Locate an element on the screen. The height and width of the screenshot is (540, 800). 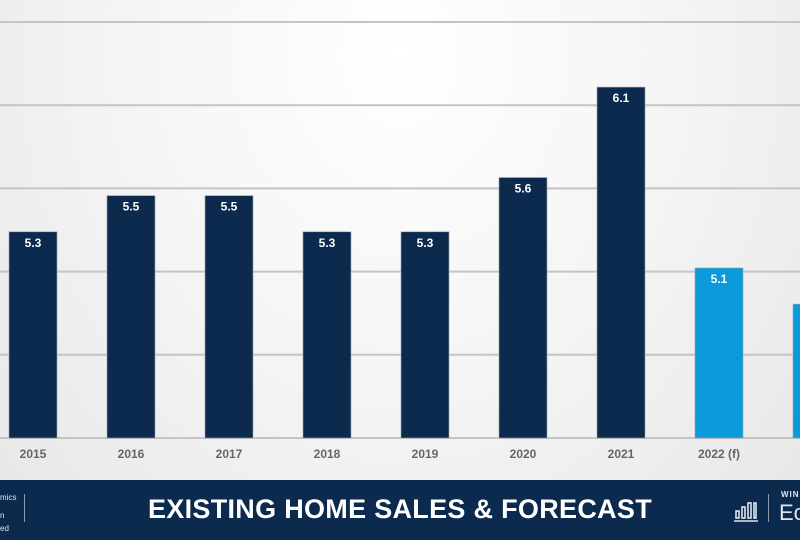
footer-left-text: ed is located at coordinates (4, 528).